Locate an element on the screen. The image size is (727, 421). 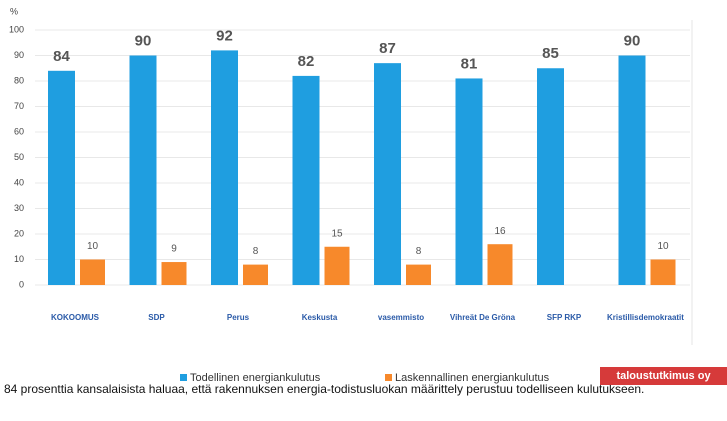
data-label: 87 is located at coordinates (387, 48).